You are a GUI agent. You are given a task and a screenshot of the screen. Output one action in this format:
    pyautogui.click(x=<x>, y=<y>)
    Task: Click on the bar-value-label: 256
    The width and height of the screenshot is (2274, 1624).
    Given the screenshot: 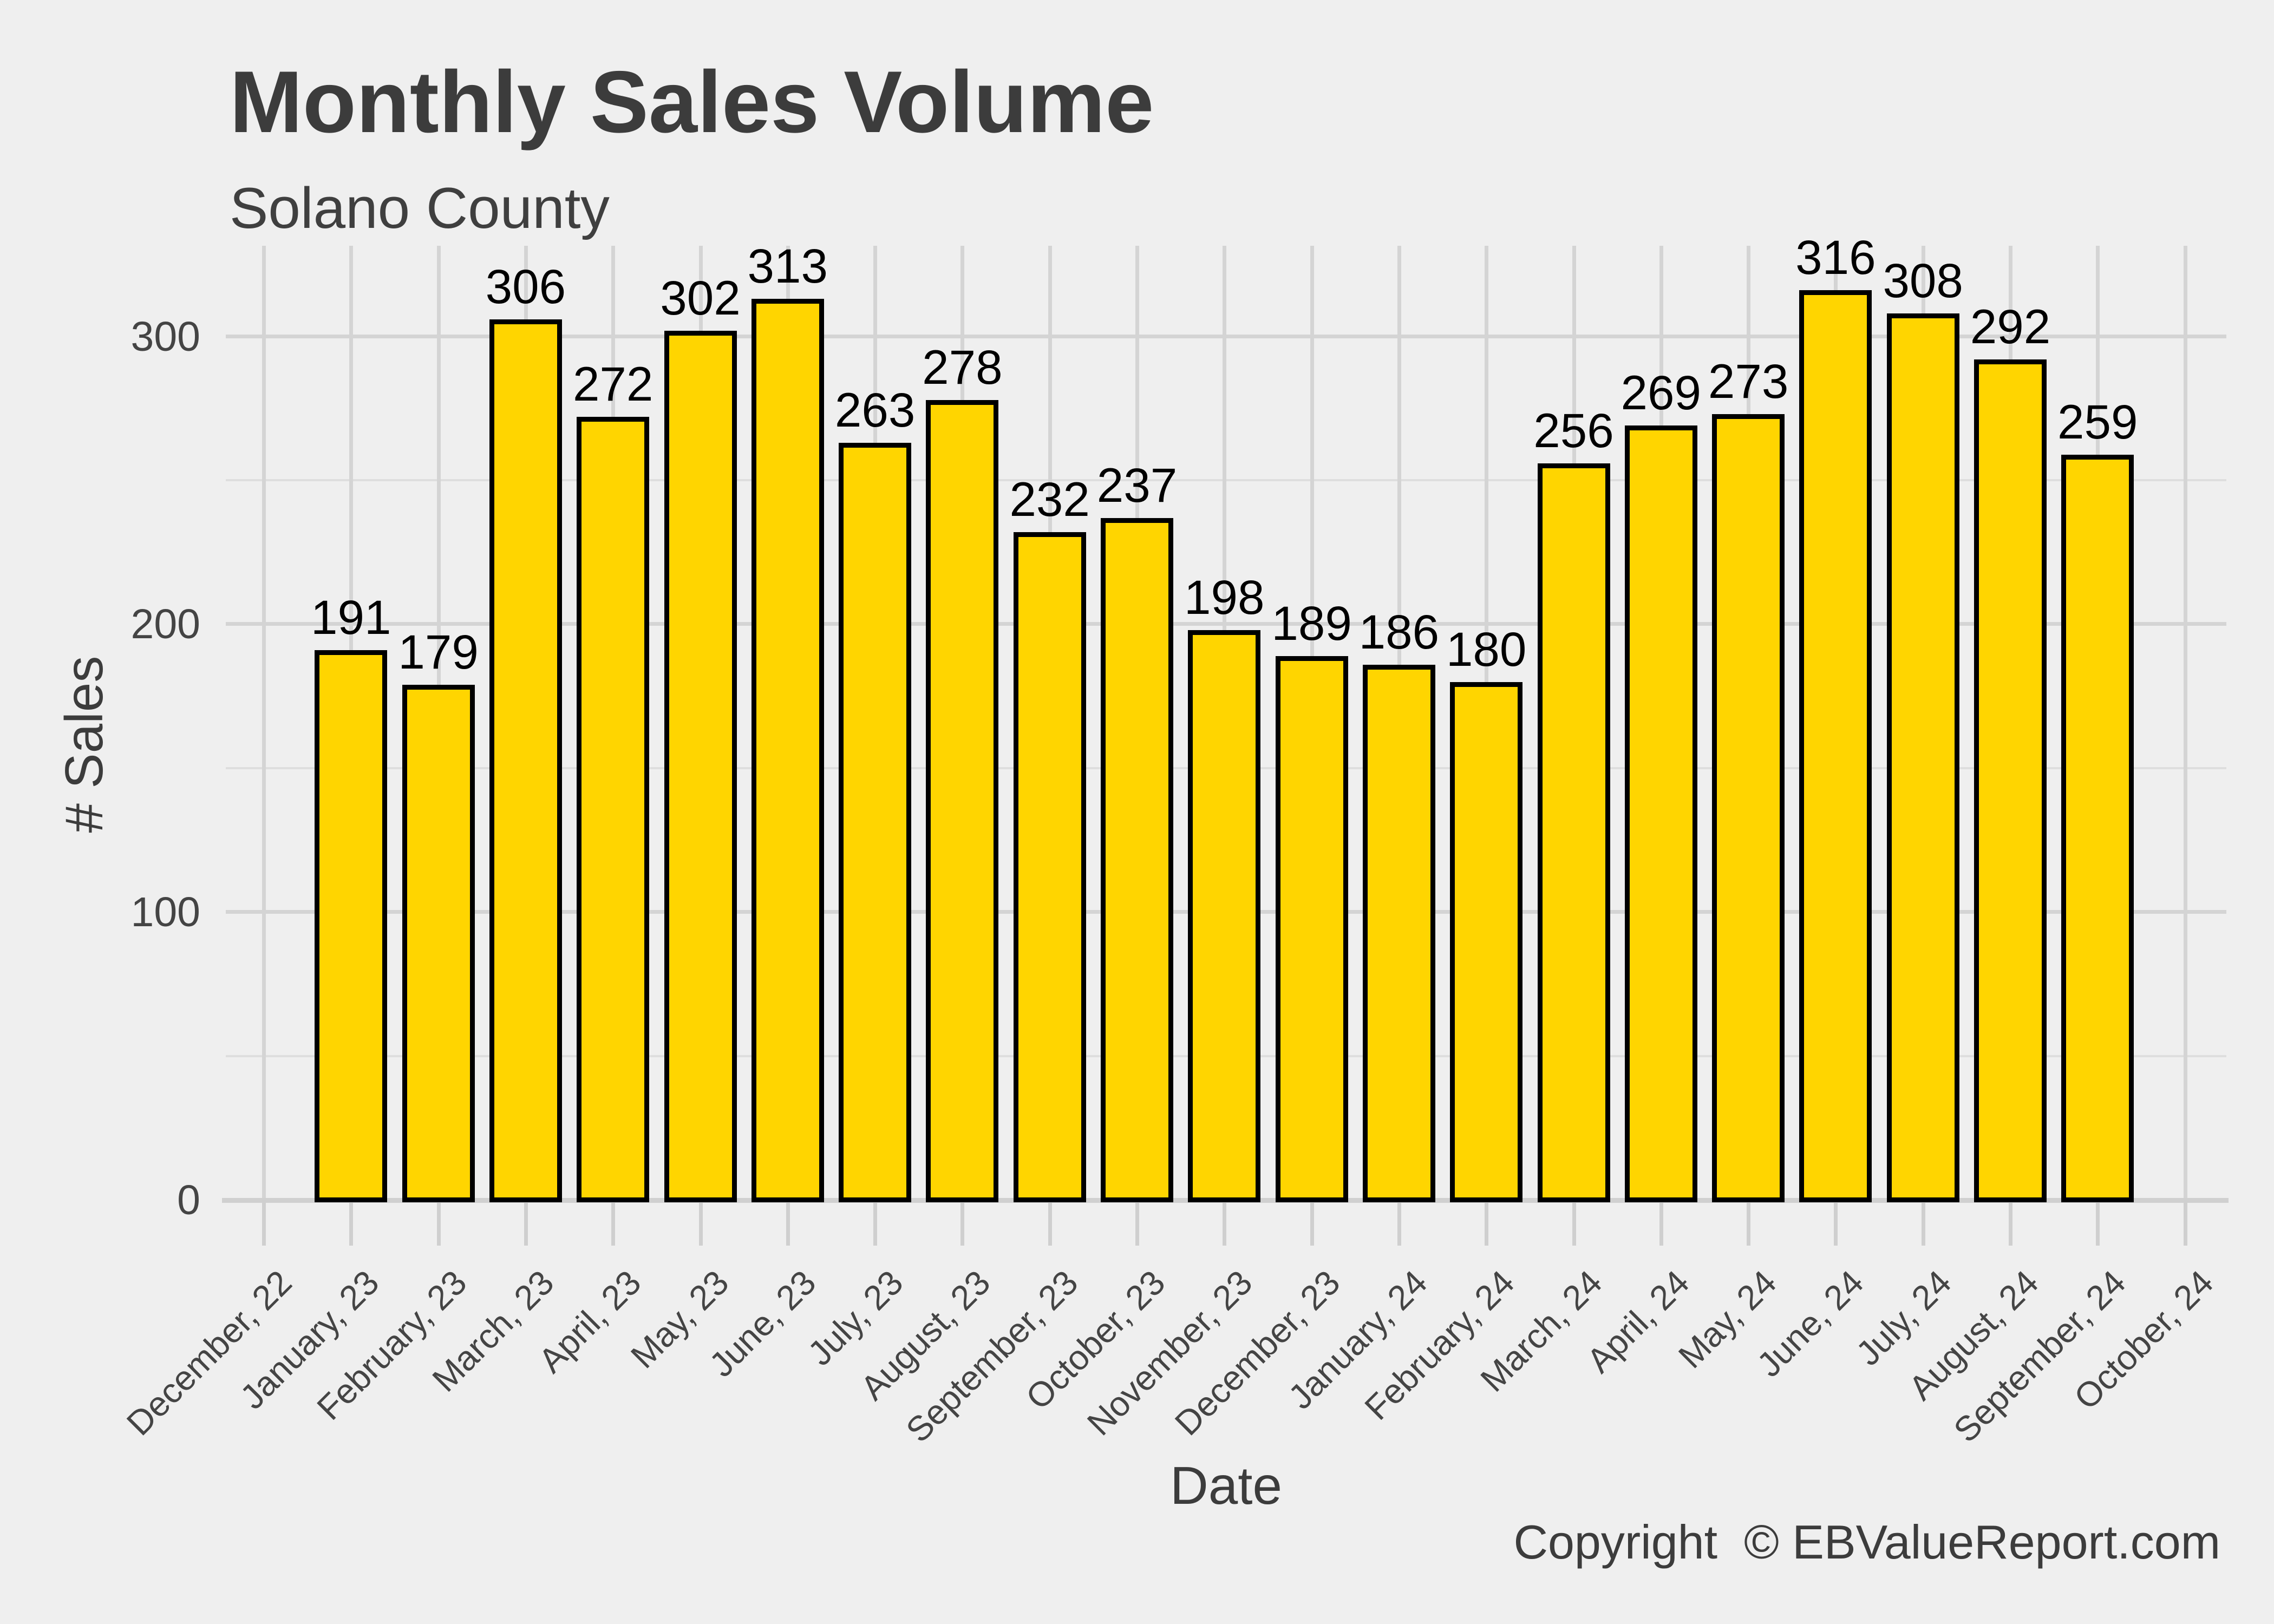 What is the action you would take?
    pyautogui.click(x=1574, y=430)
    